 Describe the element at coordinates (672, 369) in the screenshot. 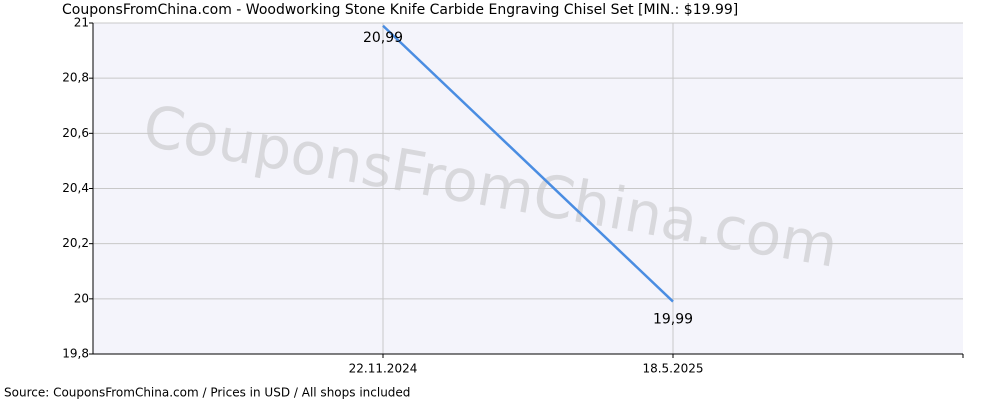

I see `x-tick-label: 18.5.2025` at that location.